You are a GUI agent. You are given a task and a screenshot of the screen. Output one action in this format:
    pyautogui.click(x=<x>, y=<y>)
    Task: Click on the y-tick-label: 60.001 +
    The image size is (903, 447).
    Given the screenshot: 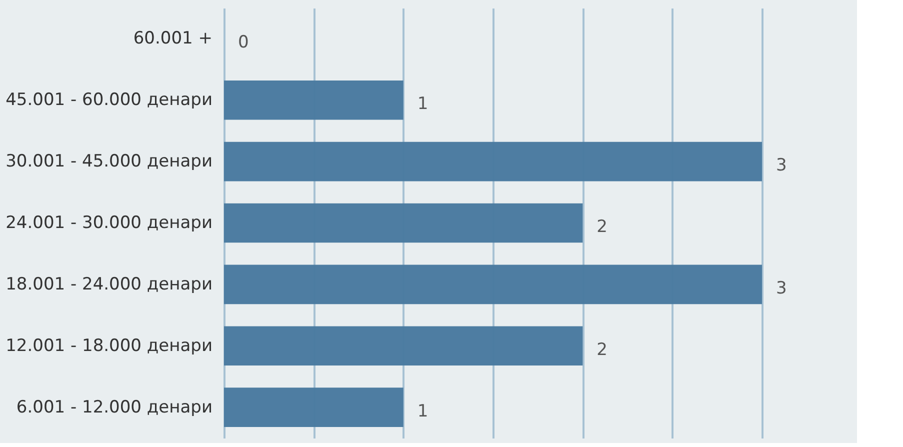 What is the action you would take?
    pyautogui.click(x=172, y=38)
    